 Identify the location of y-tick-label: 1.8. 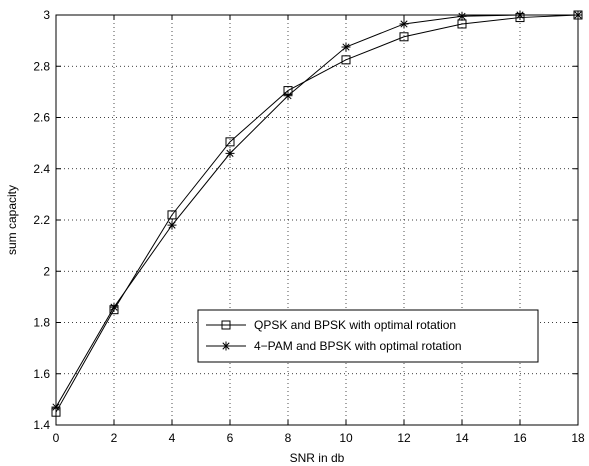
(41, 323).